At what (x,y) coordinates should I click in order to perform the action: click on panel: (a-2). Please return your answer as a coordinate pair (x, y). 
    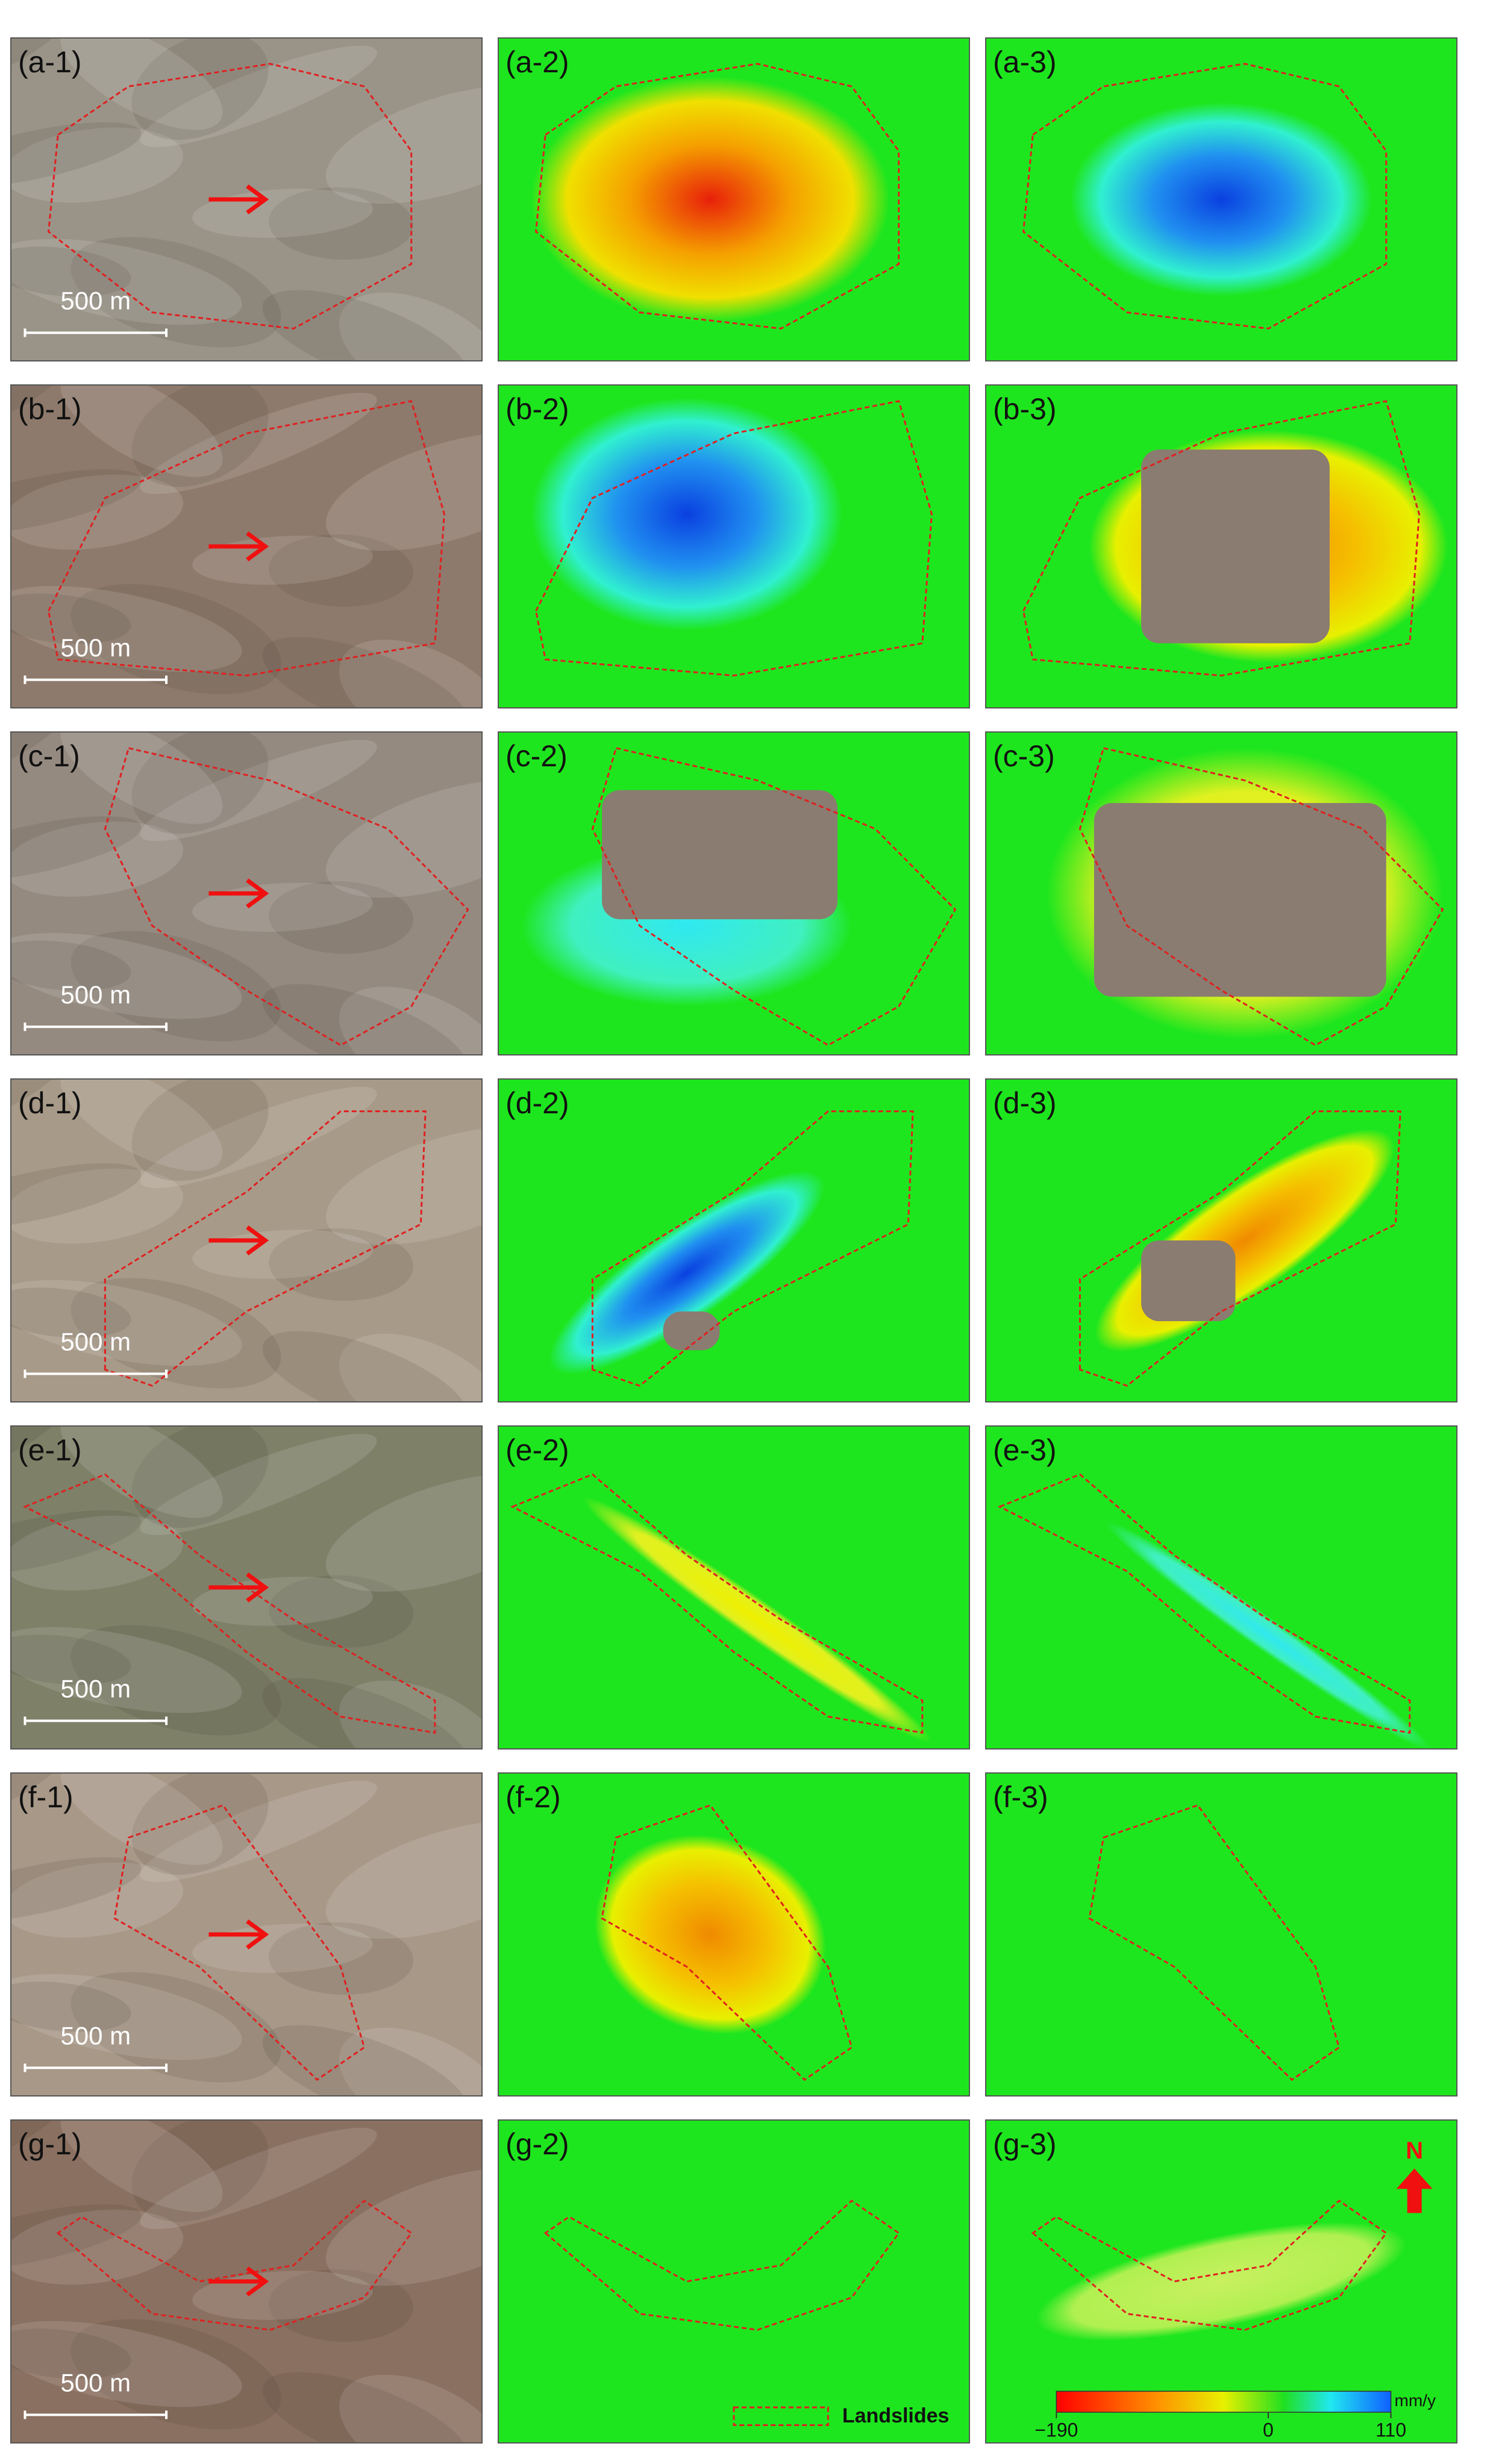
    Looking at the image, I should click on (734, 199).